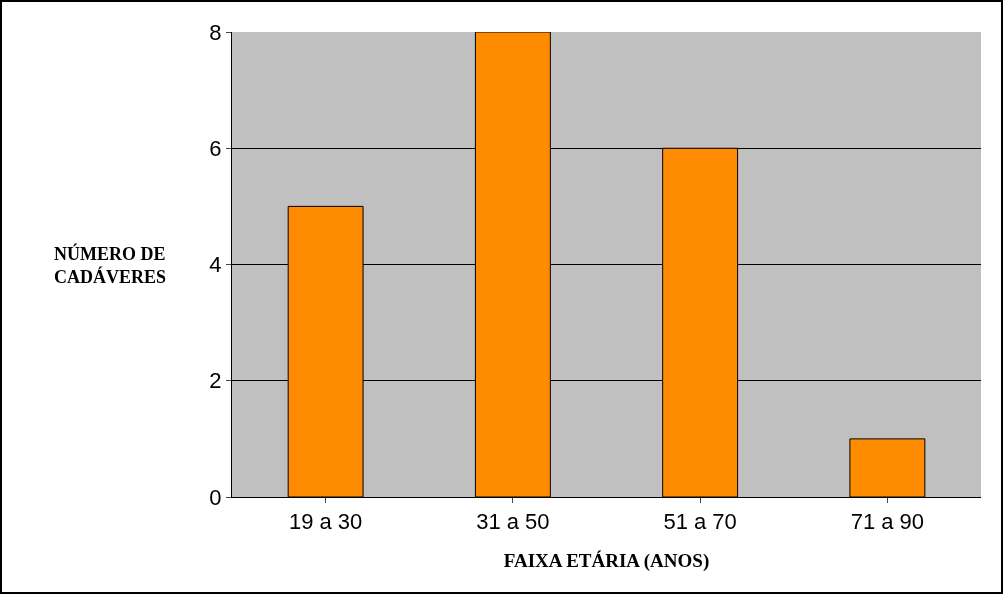  Describe the element at coordinates (887, 522) in the screenshot. I see `x-tick-label: 71 a 90` at that location.